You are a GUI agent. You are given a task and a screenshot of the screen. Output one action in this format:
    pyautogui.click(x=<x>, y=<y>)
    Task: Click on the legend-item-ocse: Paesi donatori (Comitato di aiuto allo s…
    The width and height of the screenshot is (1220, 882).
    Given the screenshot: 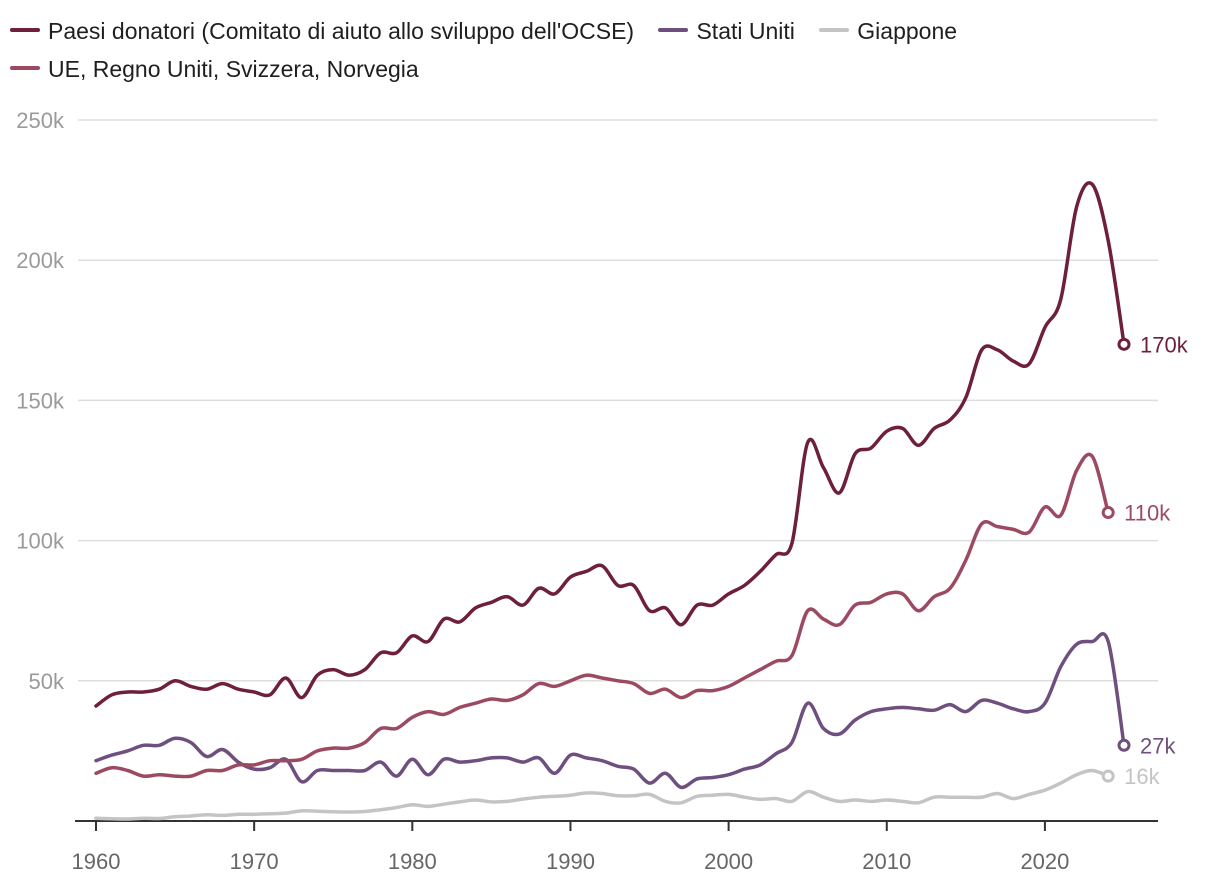 What is the action you would take?
    pyautogui.click(x=322, y=31)
    